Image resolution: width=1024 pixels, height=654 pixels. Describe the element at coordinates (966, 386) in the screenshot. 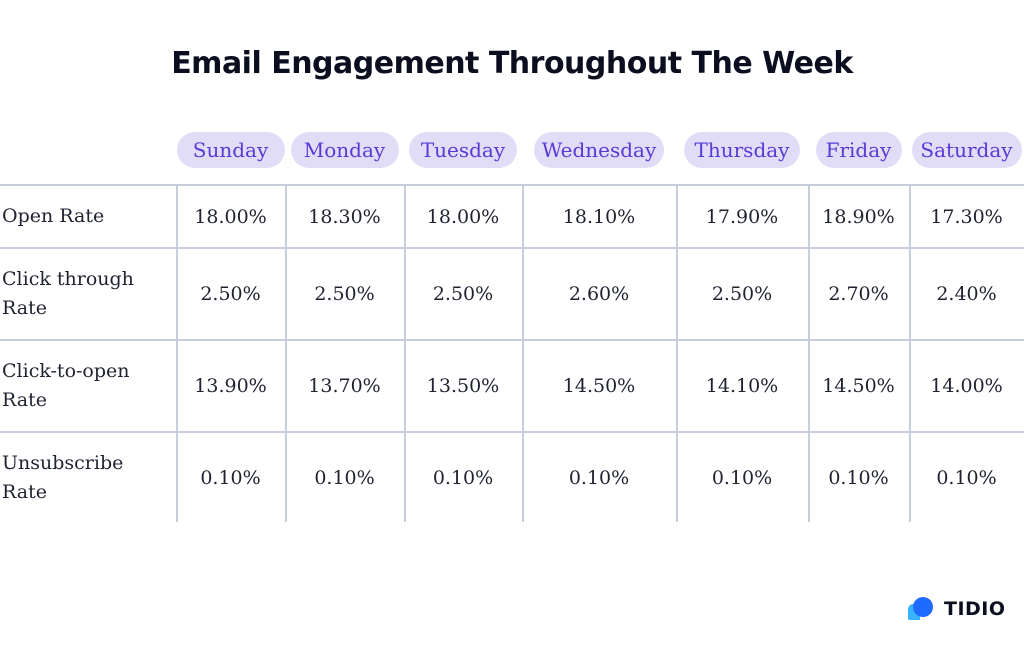

I see `table-cell: 14.00%` at that location.